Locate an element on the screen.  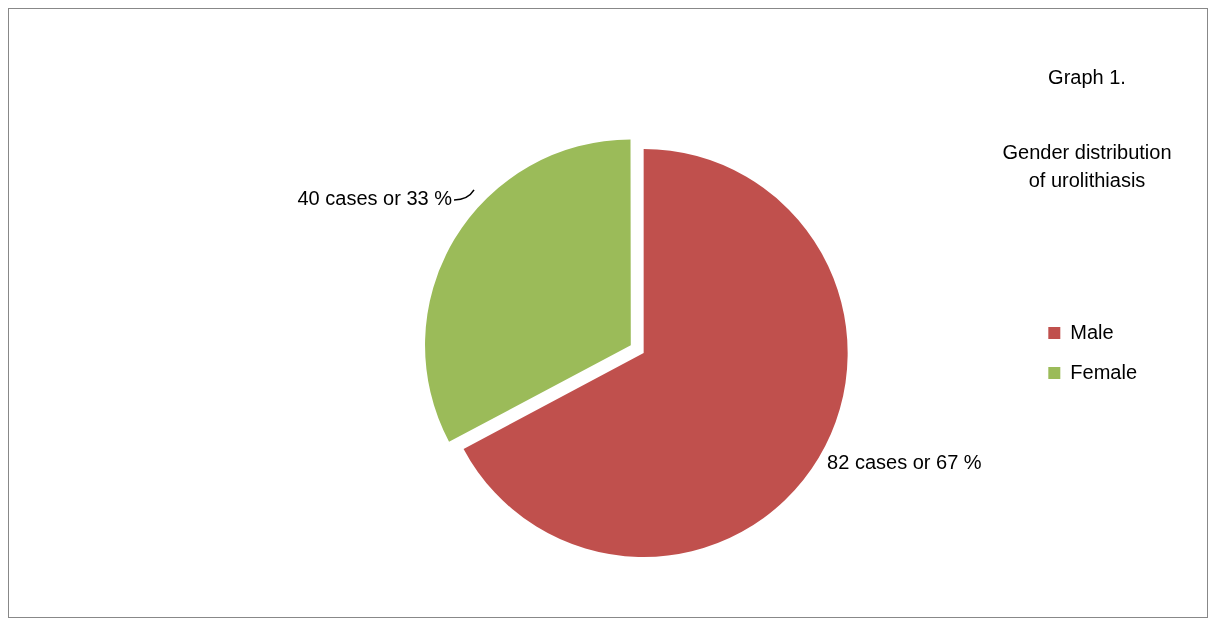
chart-title: Graph 1. is located at coordinates (1087, 77).